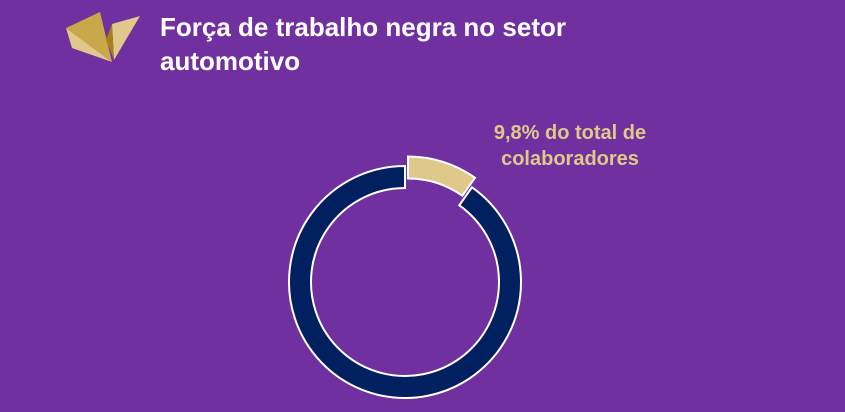 This screenshot has width=845, height=412. I want to click on data-label: 9,8% do total de colaboradores, so click(570, 146).